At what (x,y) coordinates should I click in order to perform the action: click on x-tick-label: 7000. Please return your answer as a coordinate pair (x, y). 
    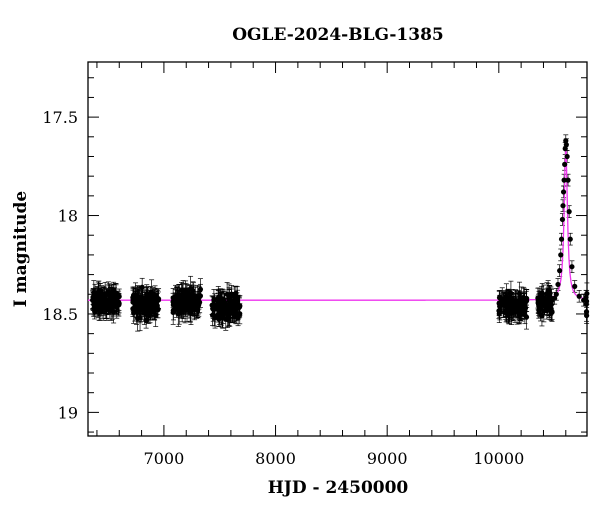
    Looking at the image, I should click on (164, 458).